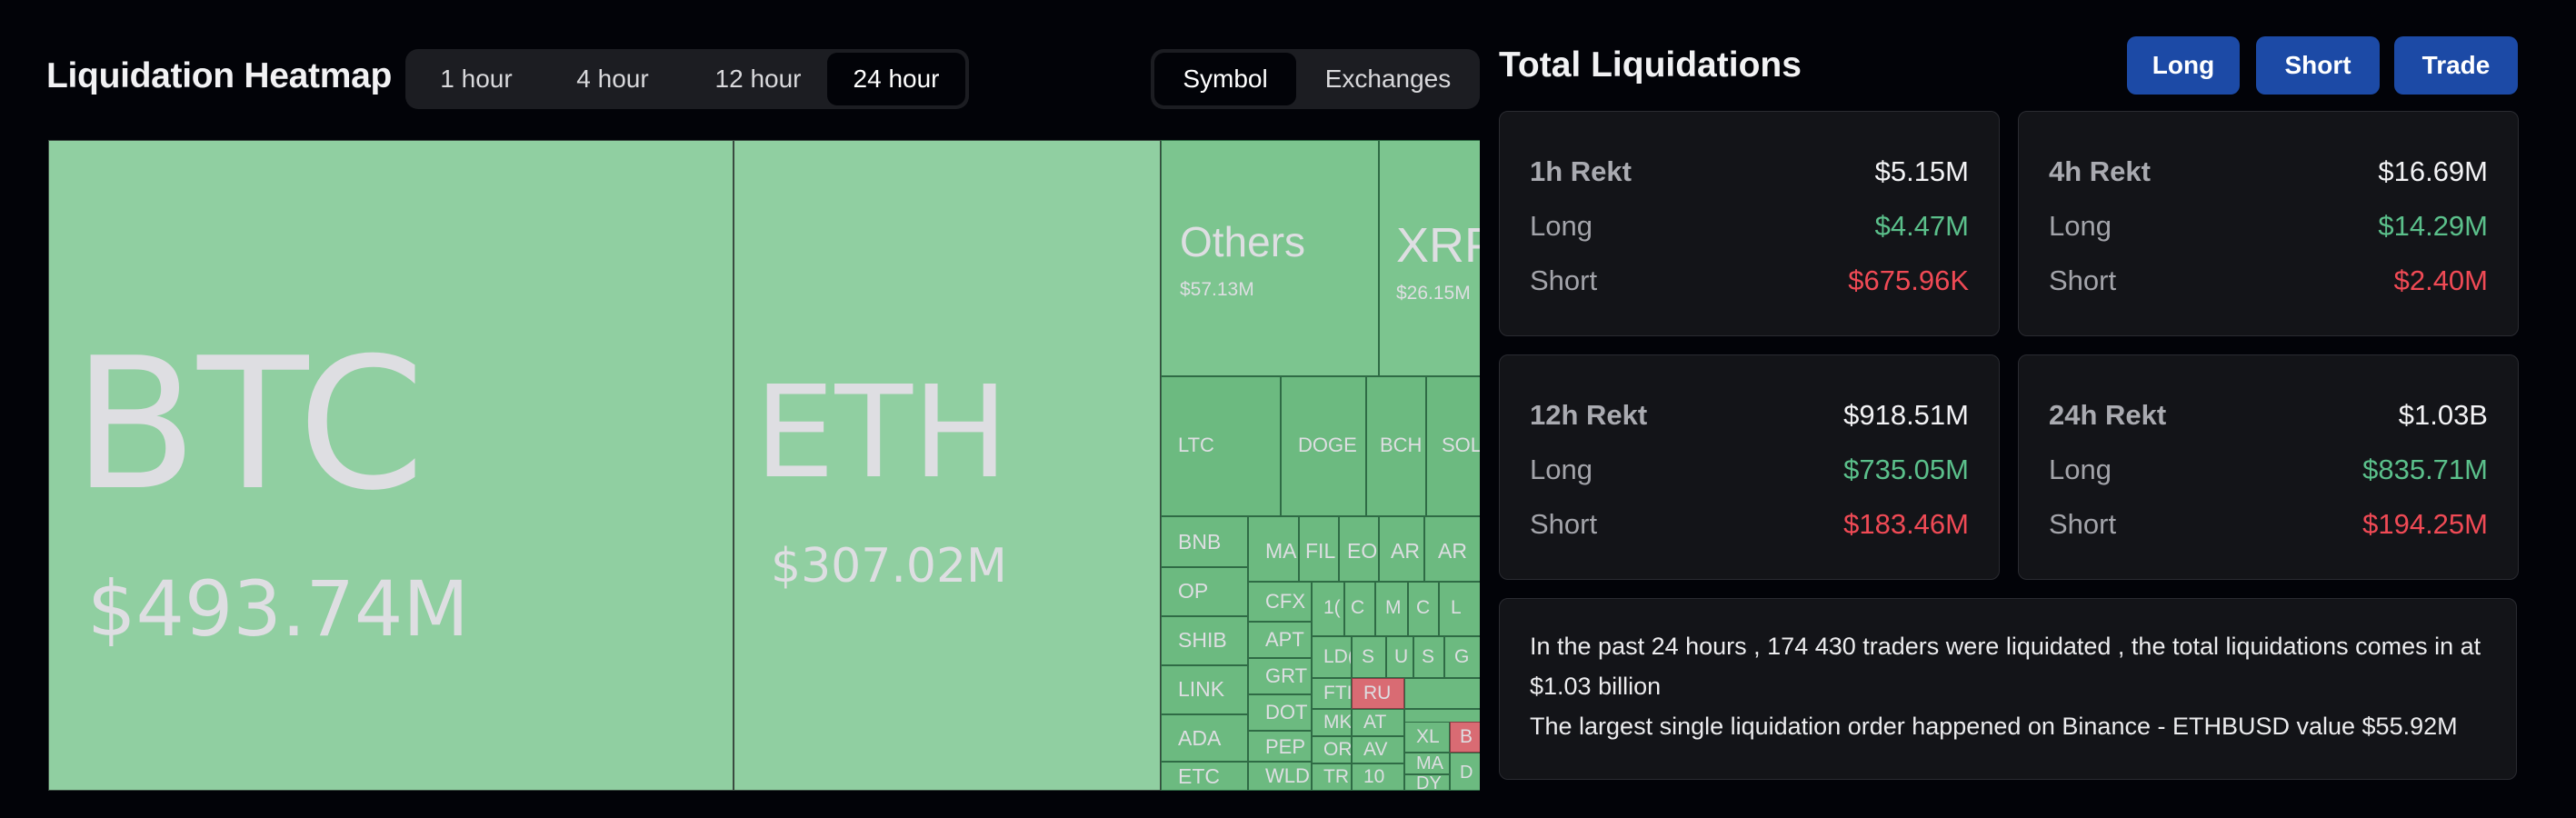  I want to click on heatmap-cell-tr: TR, so click(1332, 777).